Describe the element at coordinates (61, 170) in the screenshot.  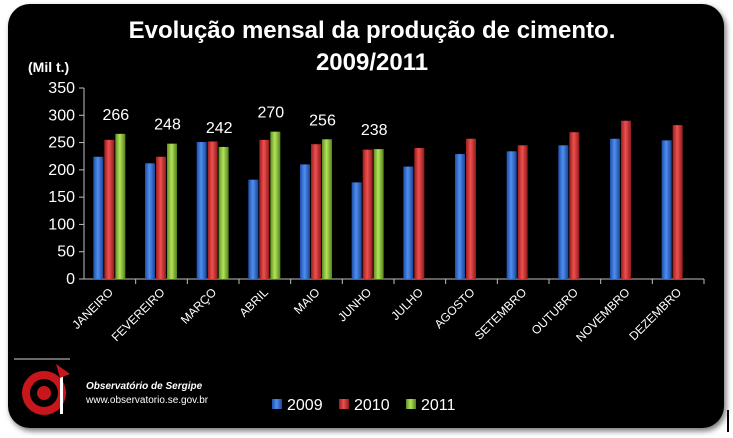
I see `y-tick-label: 200` at that location.